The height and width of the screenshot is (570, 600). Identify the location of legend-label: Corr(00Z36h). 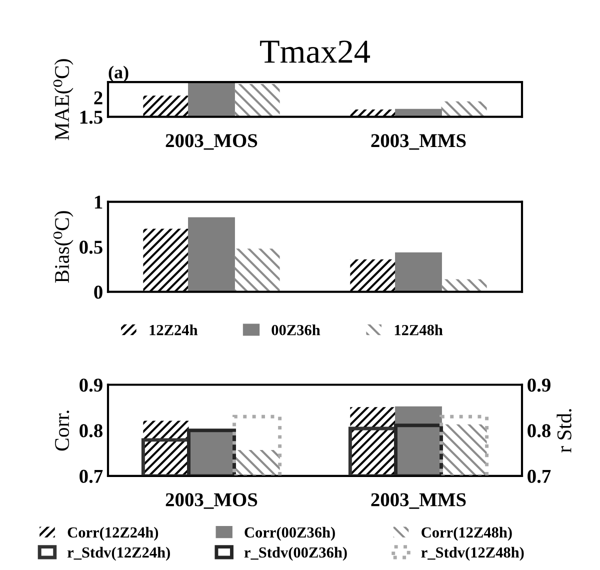
(289, 533).